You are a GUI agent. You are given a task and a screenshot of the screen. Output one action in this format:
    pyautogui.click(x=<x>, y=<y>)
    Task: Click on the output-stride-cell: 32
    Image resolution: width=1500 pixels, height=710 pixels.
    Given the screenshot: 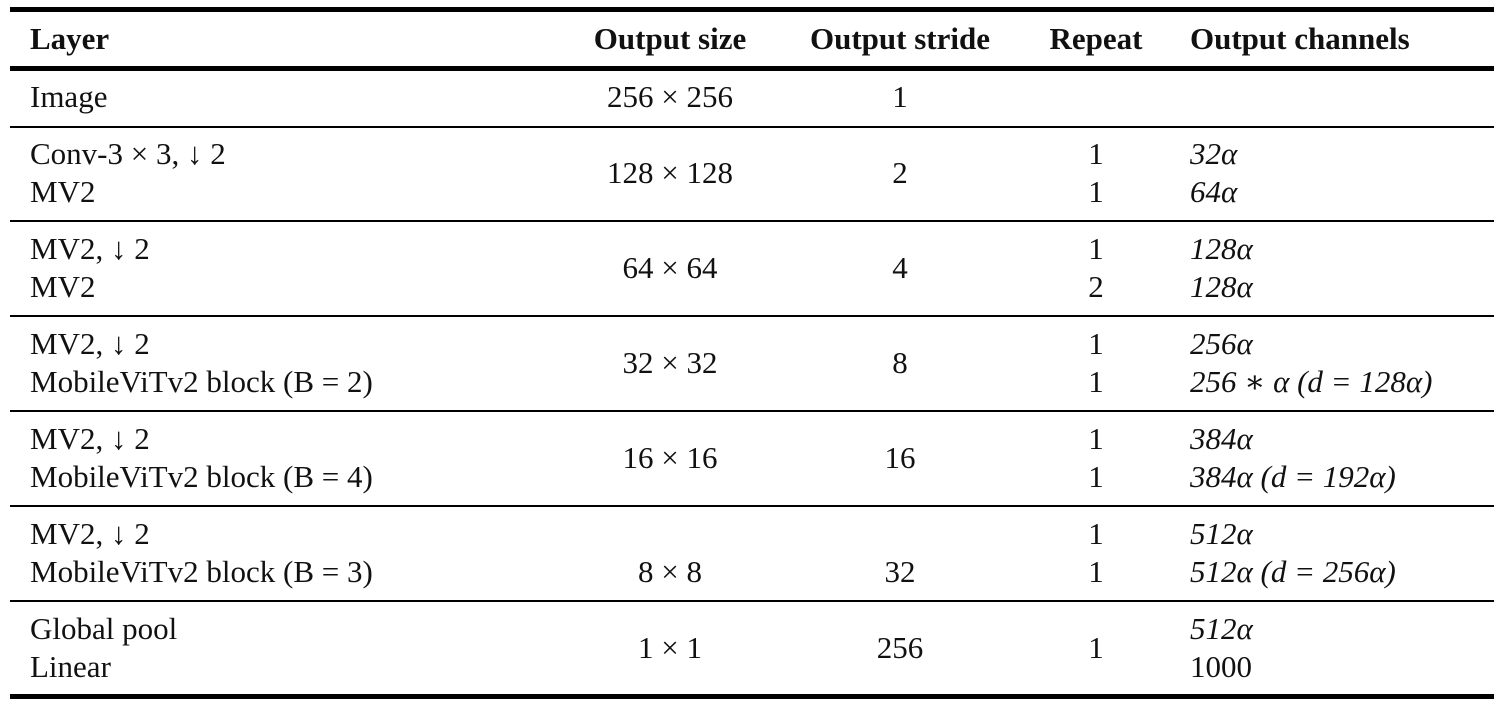 What is the action you would take?
    pyautogui.click(x=900, y=571)
    